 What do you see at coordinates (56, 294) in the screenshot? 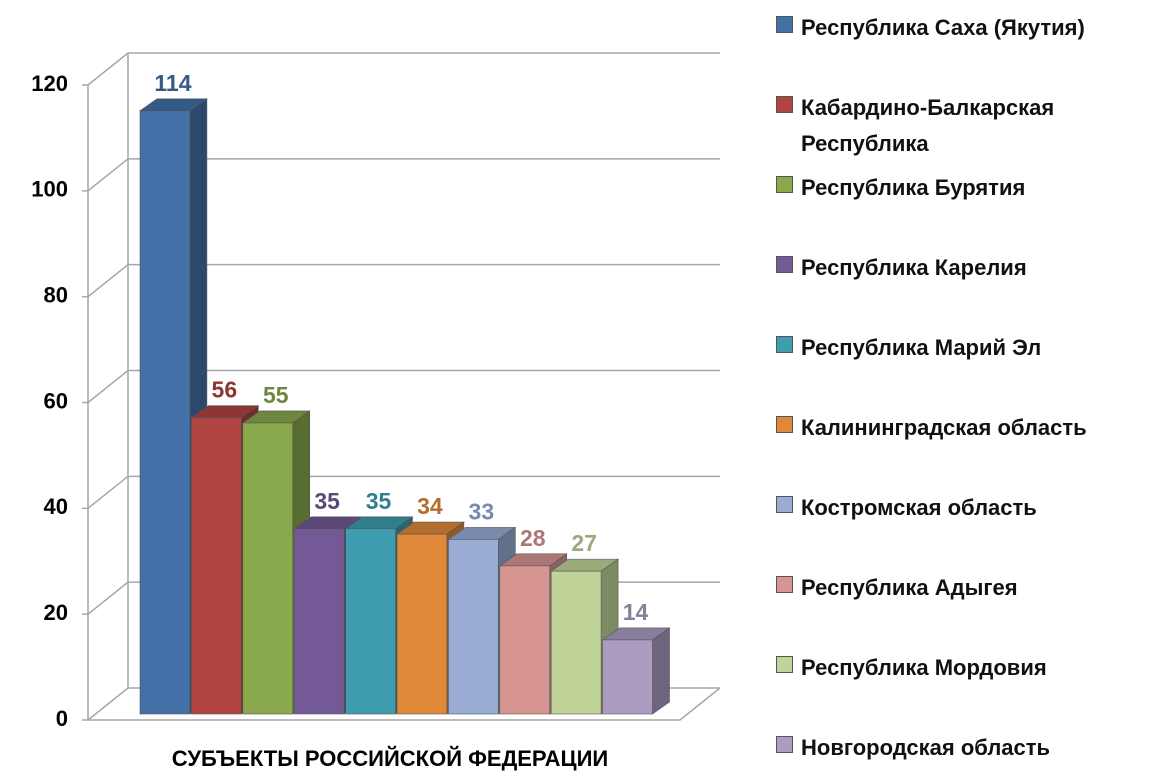
I see `y-tick-label: 80` at bounding box center [56, 294].